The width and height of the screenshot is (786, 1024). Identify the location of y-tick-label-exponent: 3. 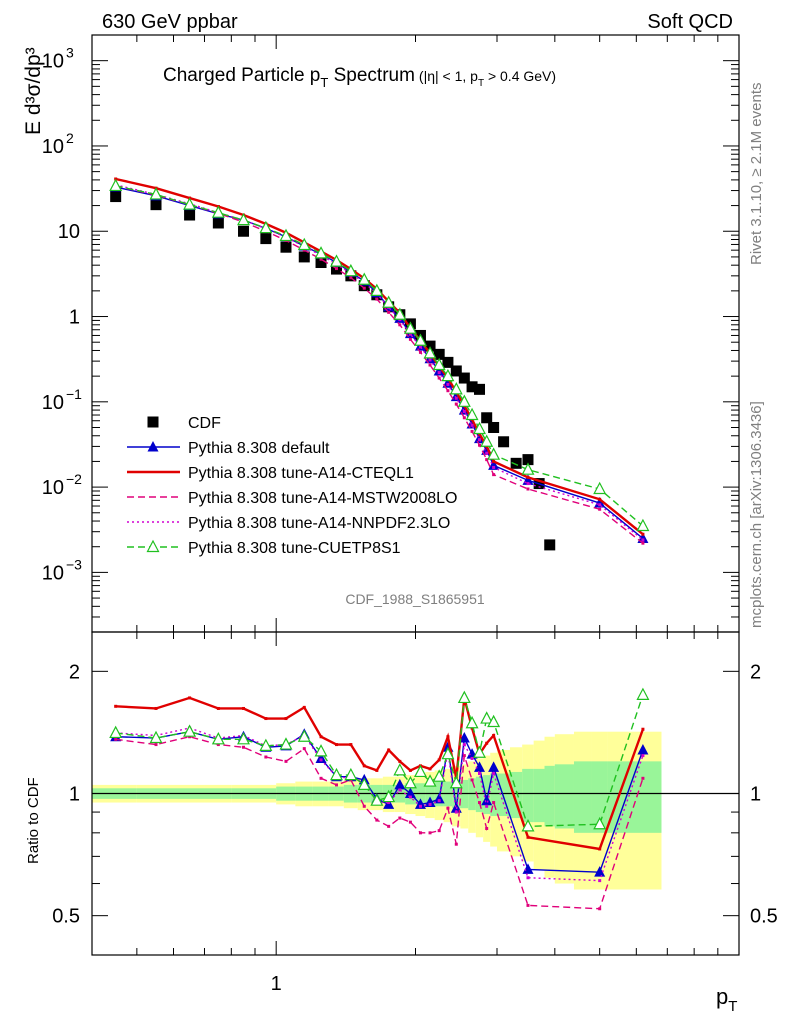
(70, 53).